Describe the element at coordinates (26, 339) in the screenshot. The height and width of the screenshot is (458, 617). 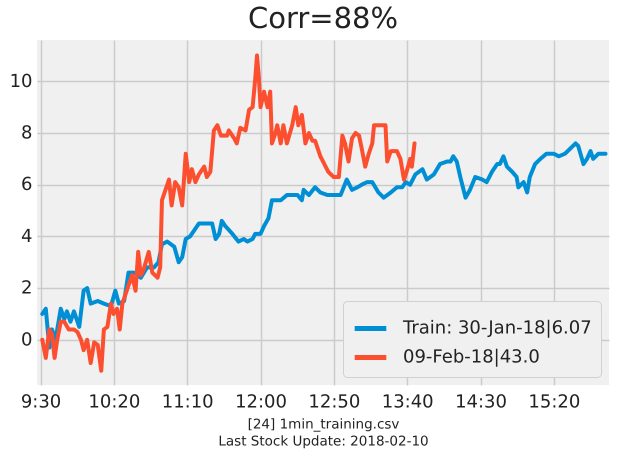
I see `y-tick-label: 0` at that location.